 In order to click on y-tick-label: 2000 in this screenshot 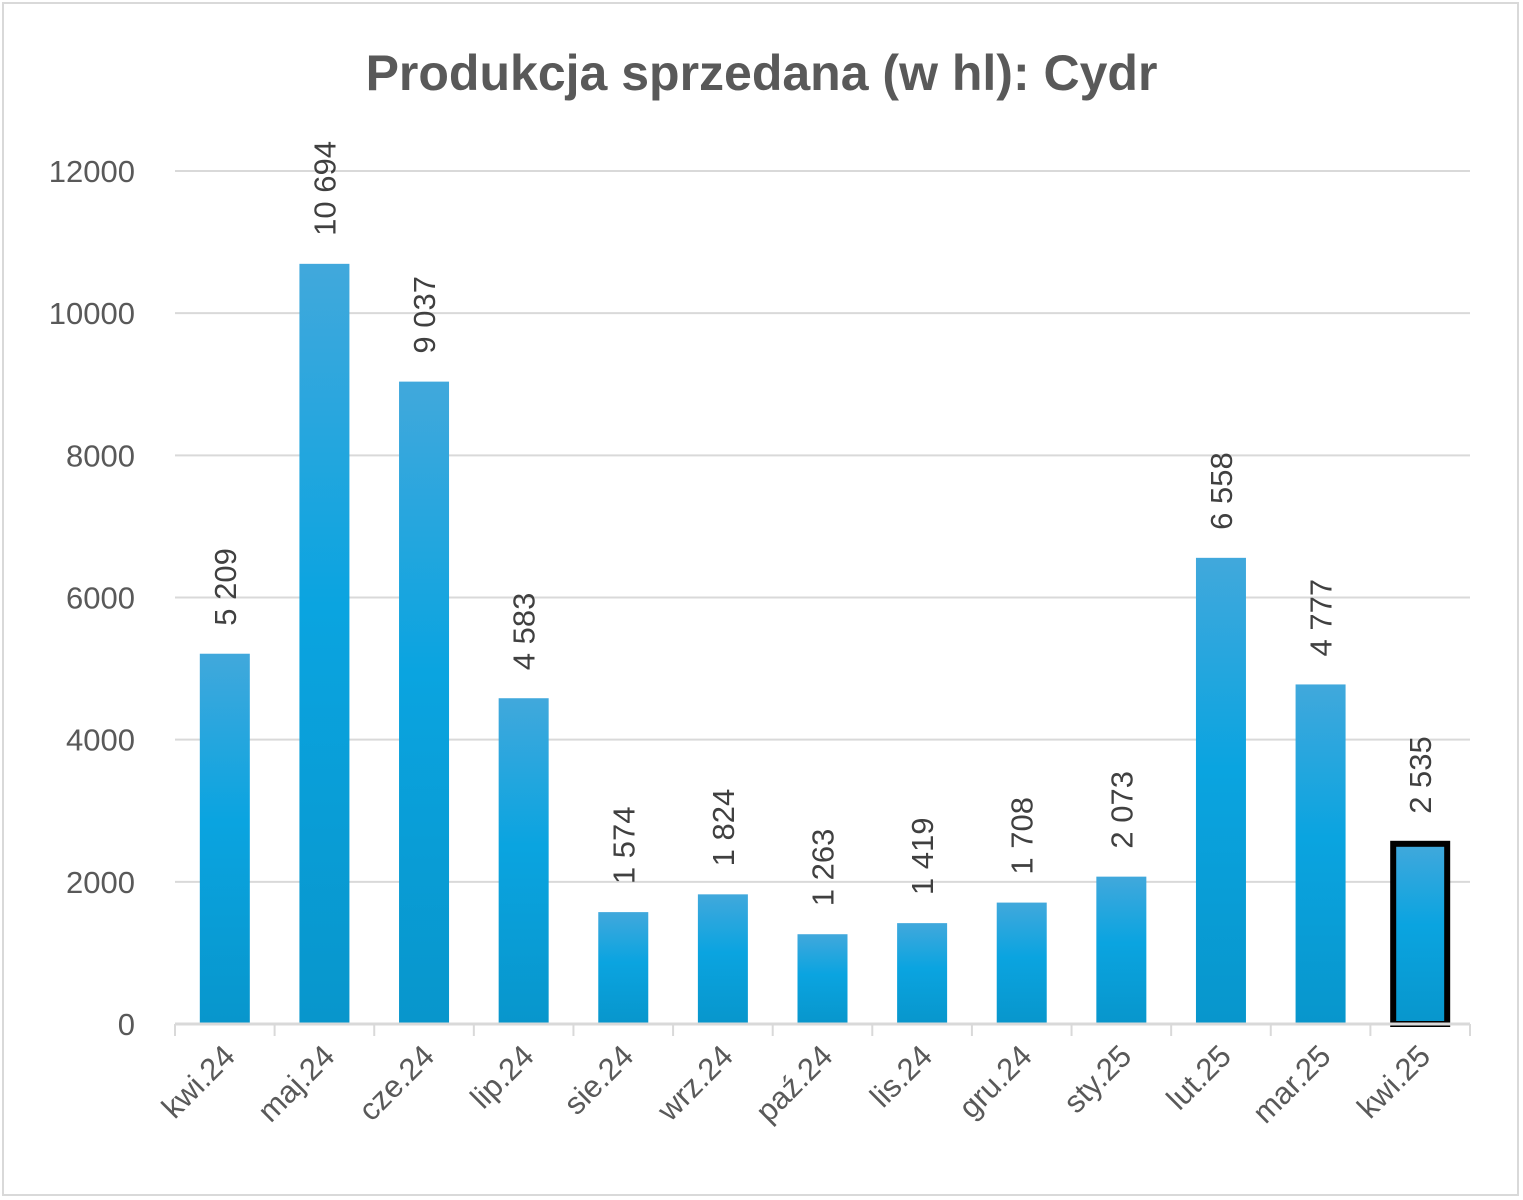, I will do `click(100, 882)`.